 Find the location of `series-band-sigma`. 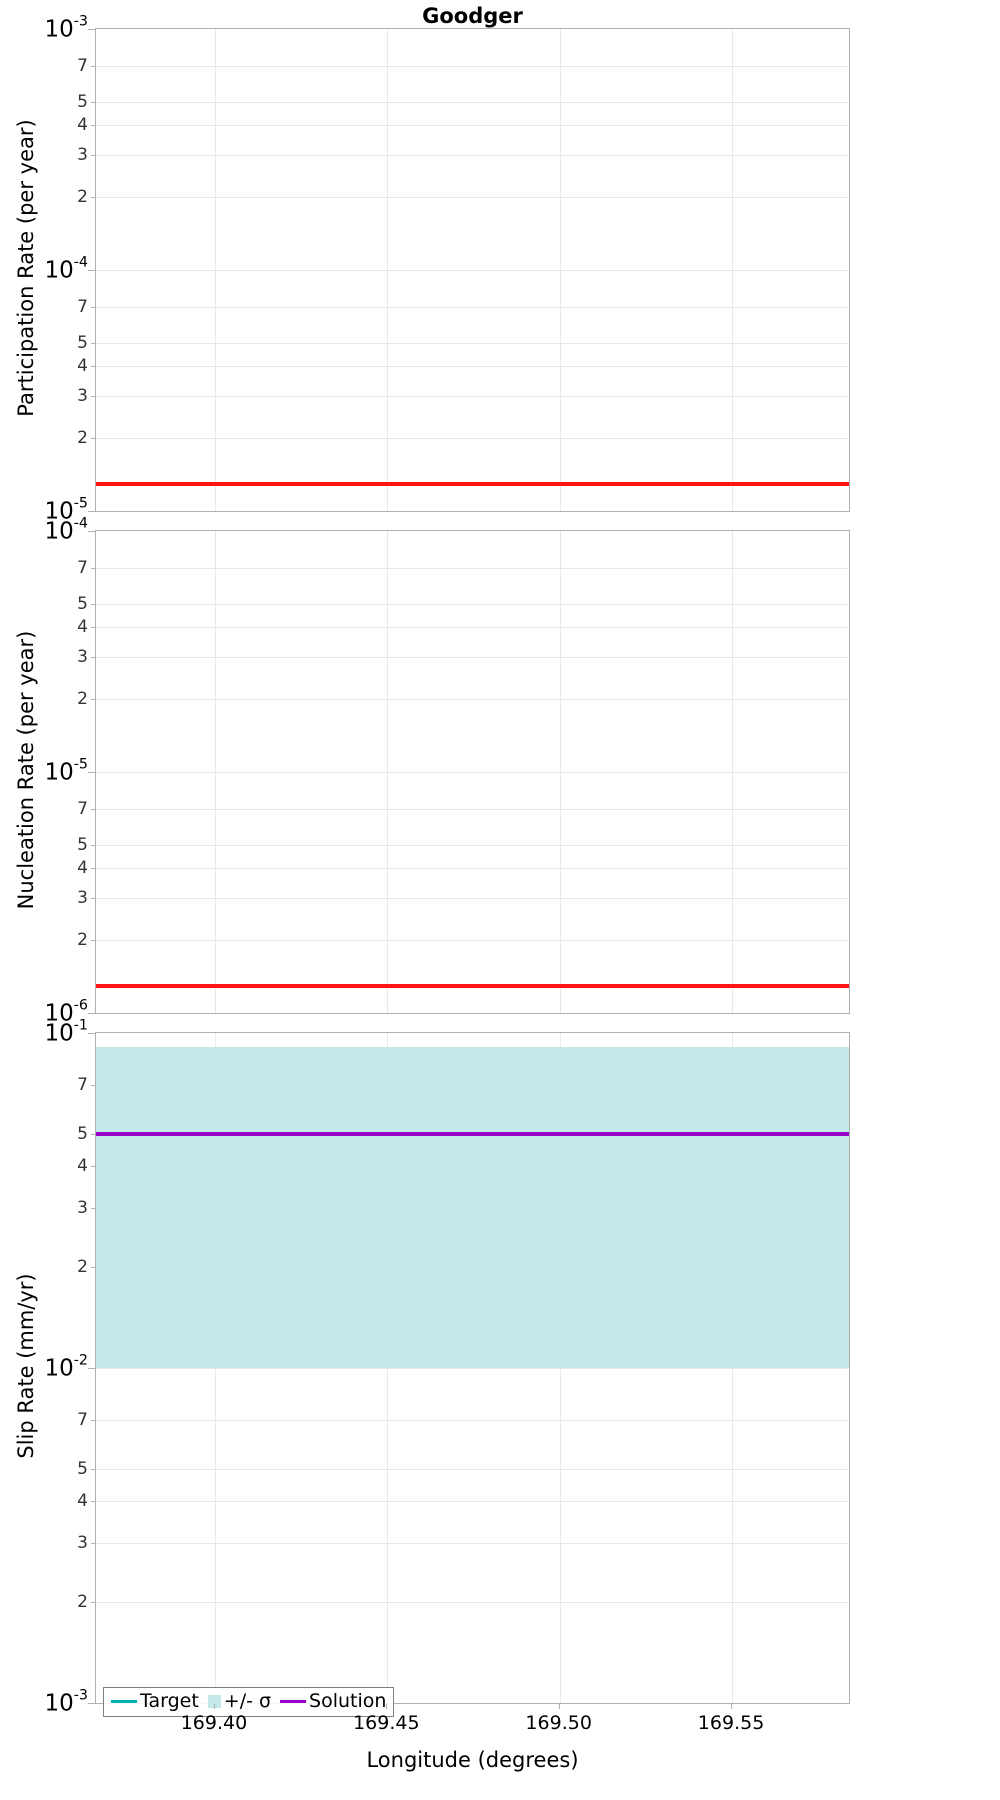

series-band-sigma is located at coordinates (472, 1207).